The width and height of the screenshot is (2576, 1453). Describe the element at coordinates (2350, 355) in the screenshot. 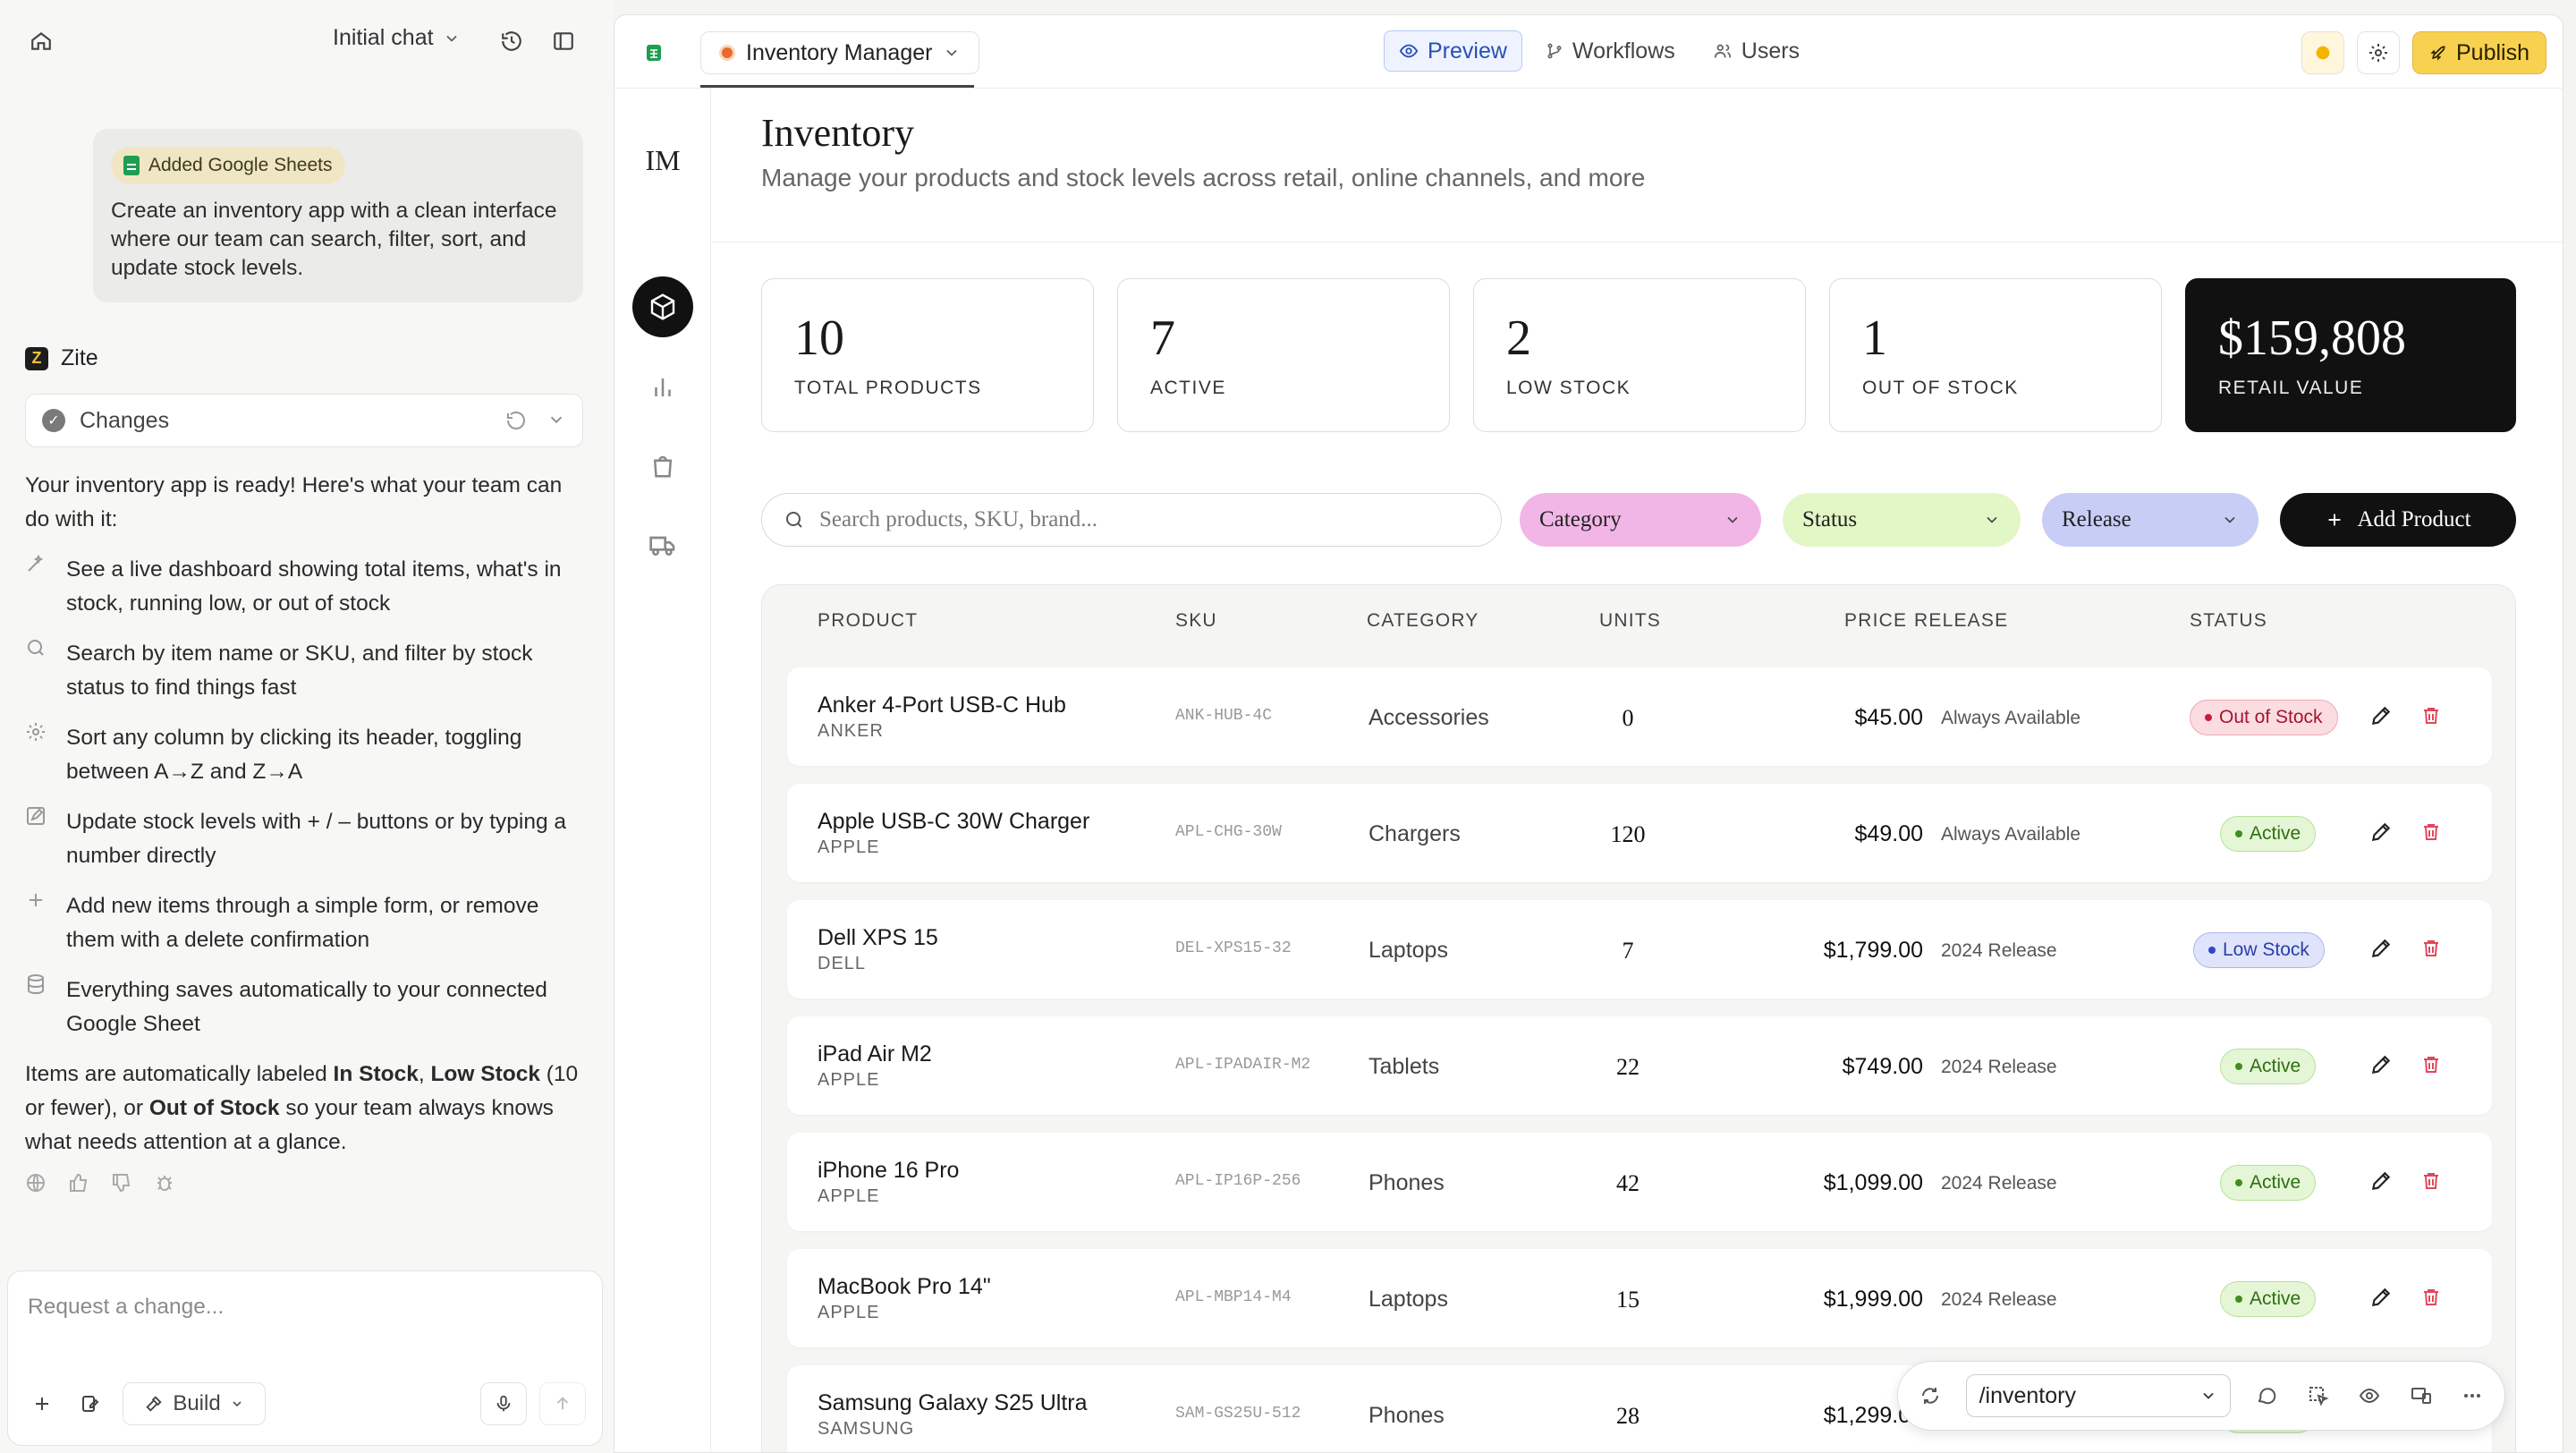

I see `stat-retail-value: $159,808 RETAIL VALUE` at that location.